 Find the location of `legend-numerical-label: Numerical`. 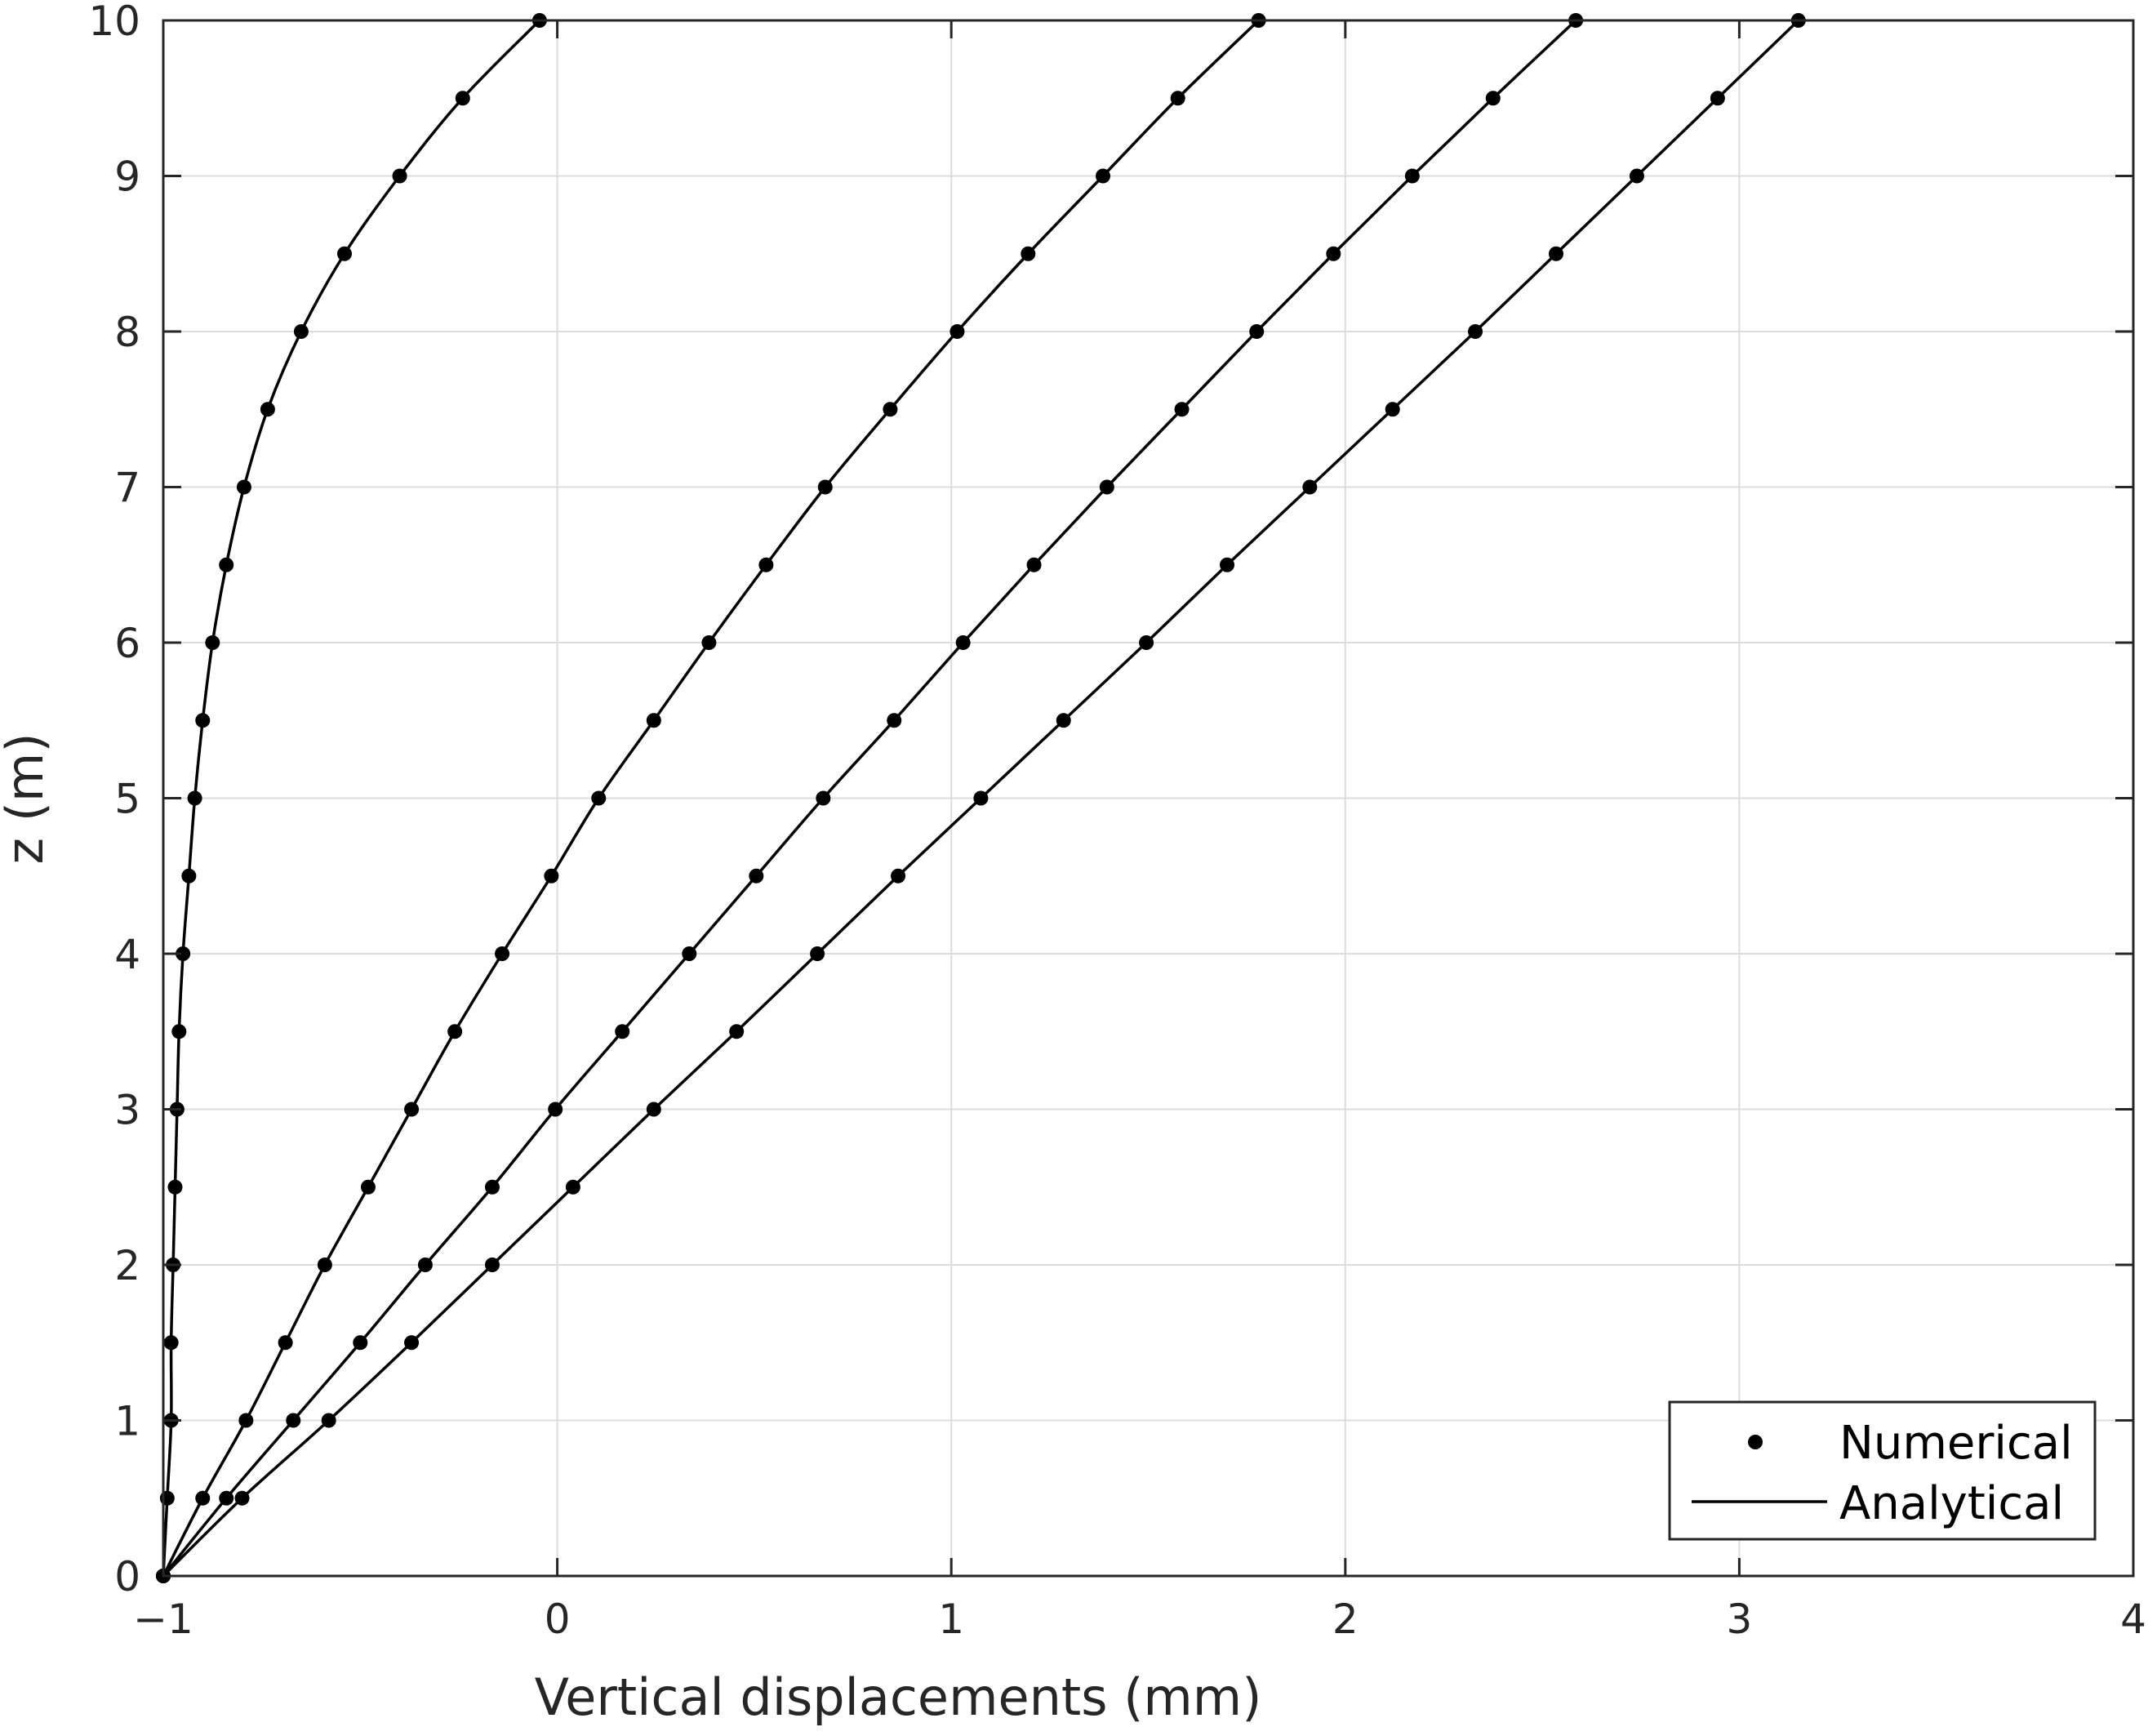

legend-numerical-label: Numerical is located at coordinates (1956, 1443).